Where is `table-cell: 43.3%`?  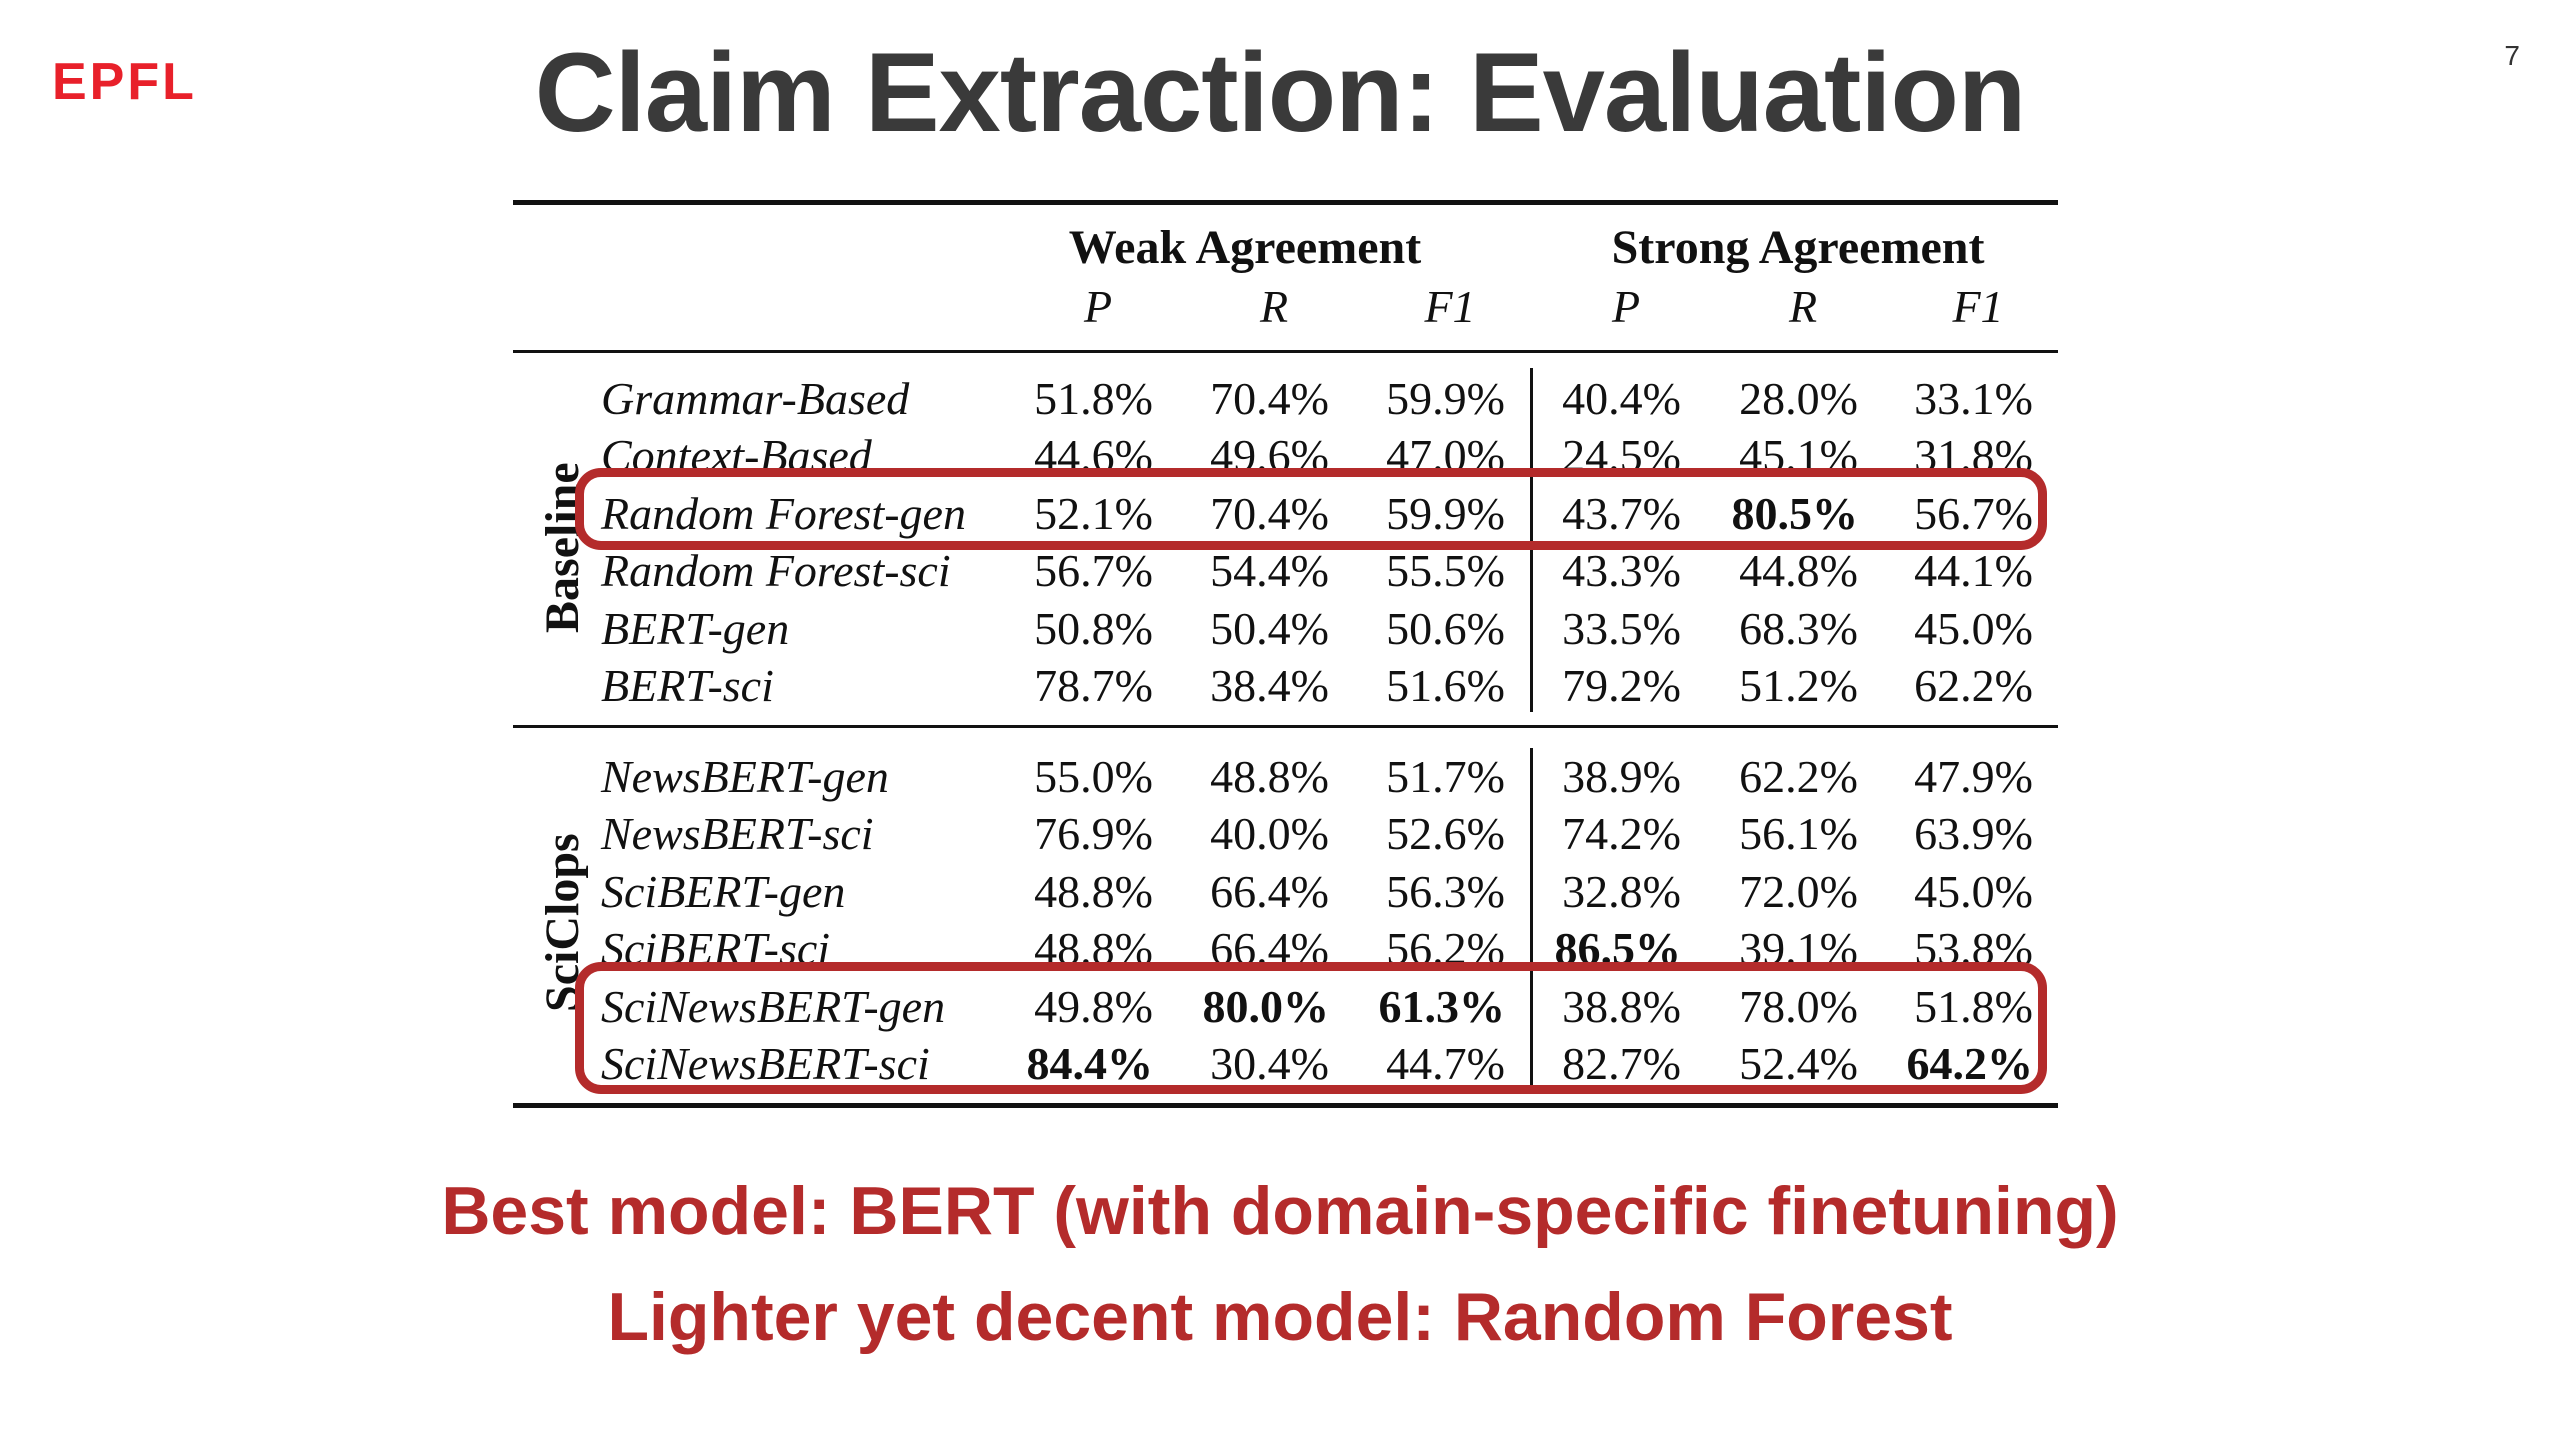
table-cell: 43.3% is located at coordinates (1621, 571).